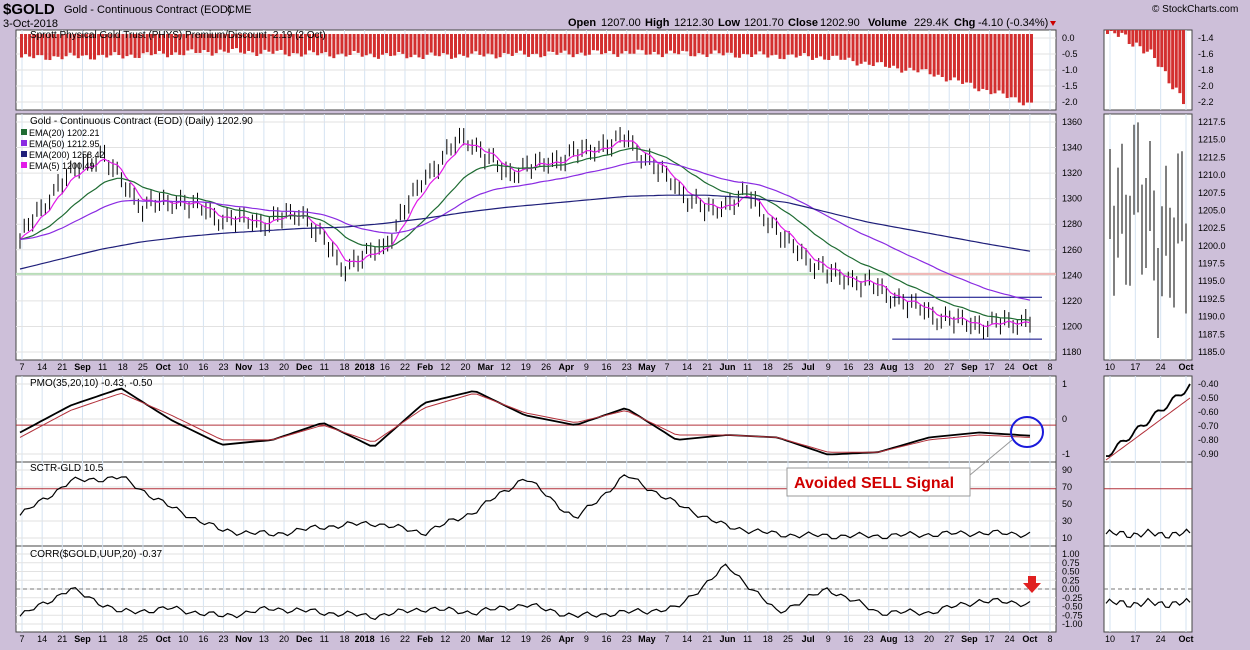 The height and width of the screenshot is (650, 1250). Describe the element at coordinates (64, 133) in the screenshot. I see `legend-ema20: EMA(20) 1202.21` at that location.